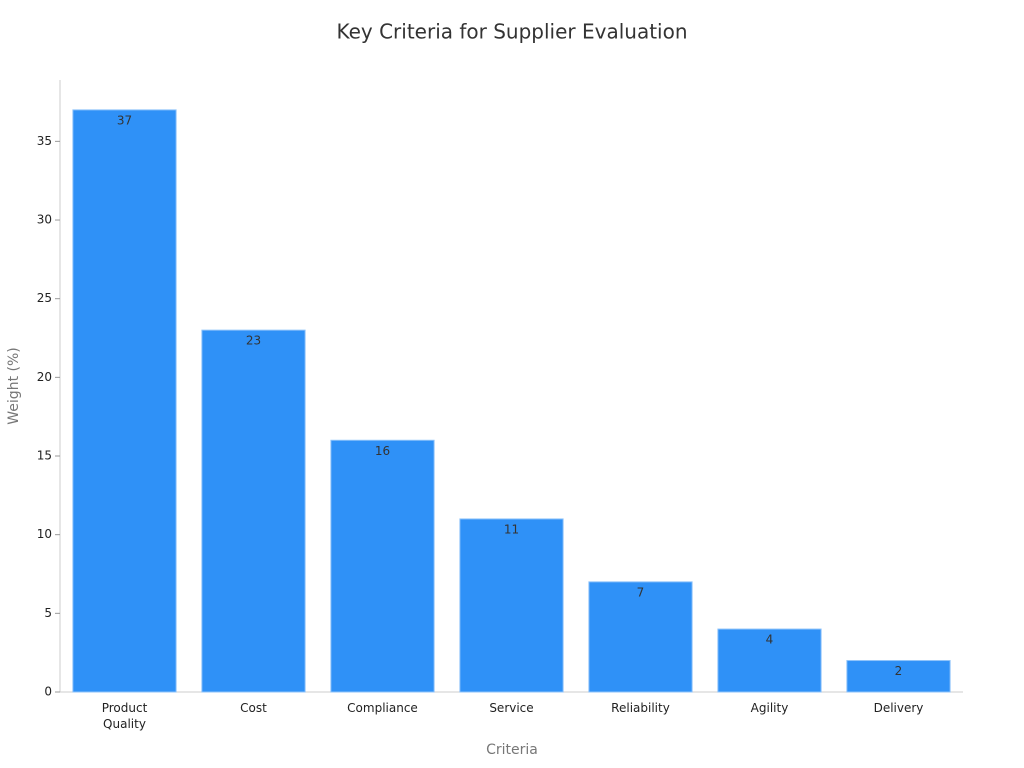 This screenshot has width=1024, height=768. What do you see at coordinates (44, 377) in the screenshot?
I see `y-tick-label: 20` at bounding box center [44, 377].